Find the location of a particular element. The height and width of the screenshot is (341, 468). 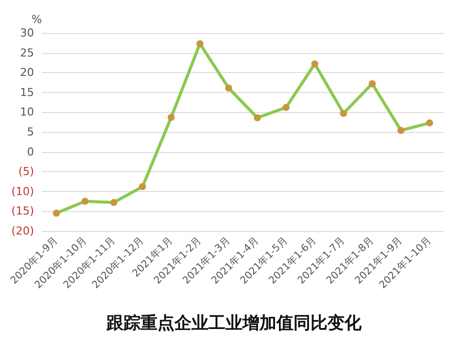

y-tick-label: 30 is located at coordinates (27, 33).